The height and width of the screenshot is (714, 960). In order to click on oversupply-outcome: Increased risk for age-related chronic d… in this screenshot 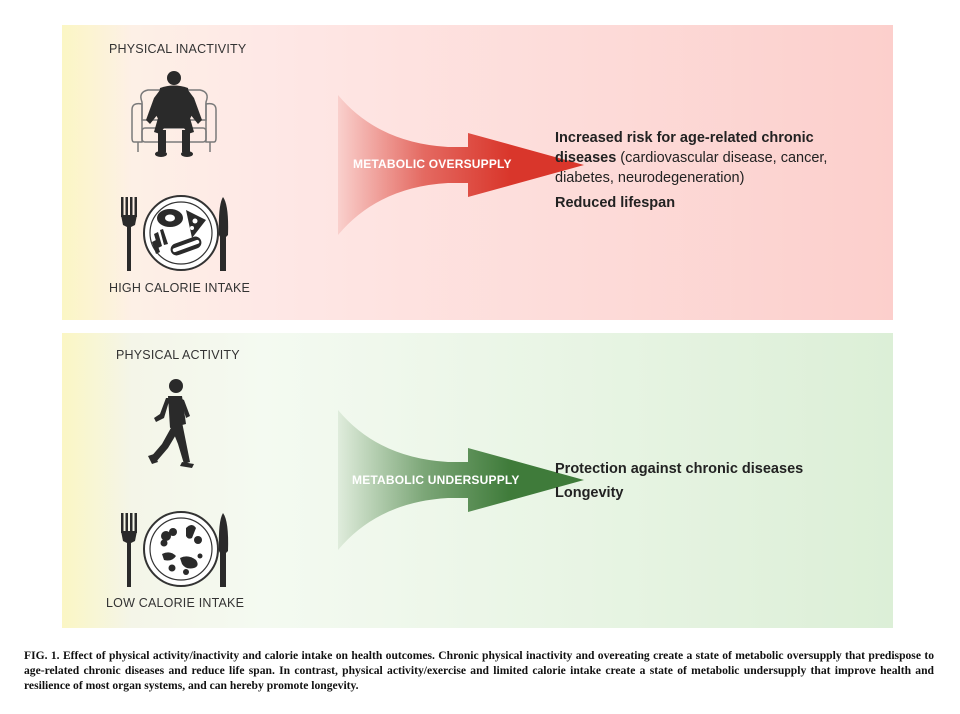, I will do `click(691, 170)`.